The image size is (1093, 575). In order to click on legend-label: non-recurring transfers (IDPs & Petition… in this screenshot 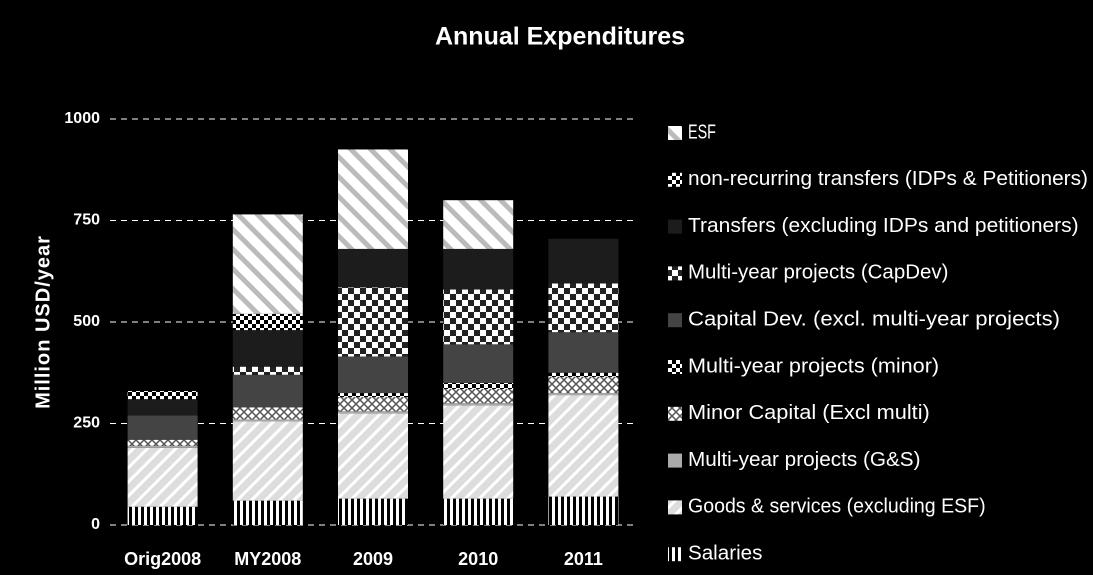, I will do `click(888, 179)`.